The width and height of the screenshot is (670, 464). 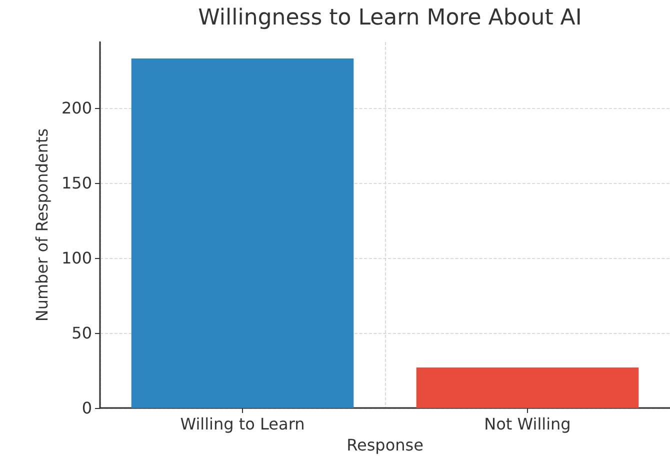 I want to click on y-tick-label: 50, so click(x=82, y=333).